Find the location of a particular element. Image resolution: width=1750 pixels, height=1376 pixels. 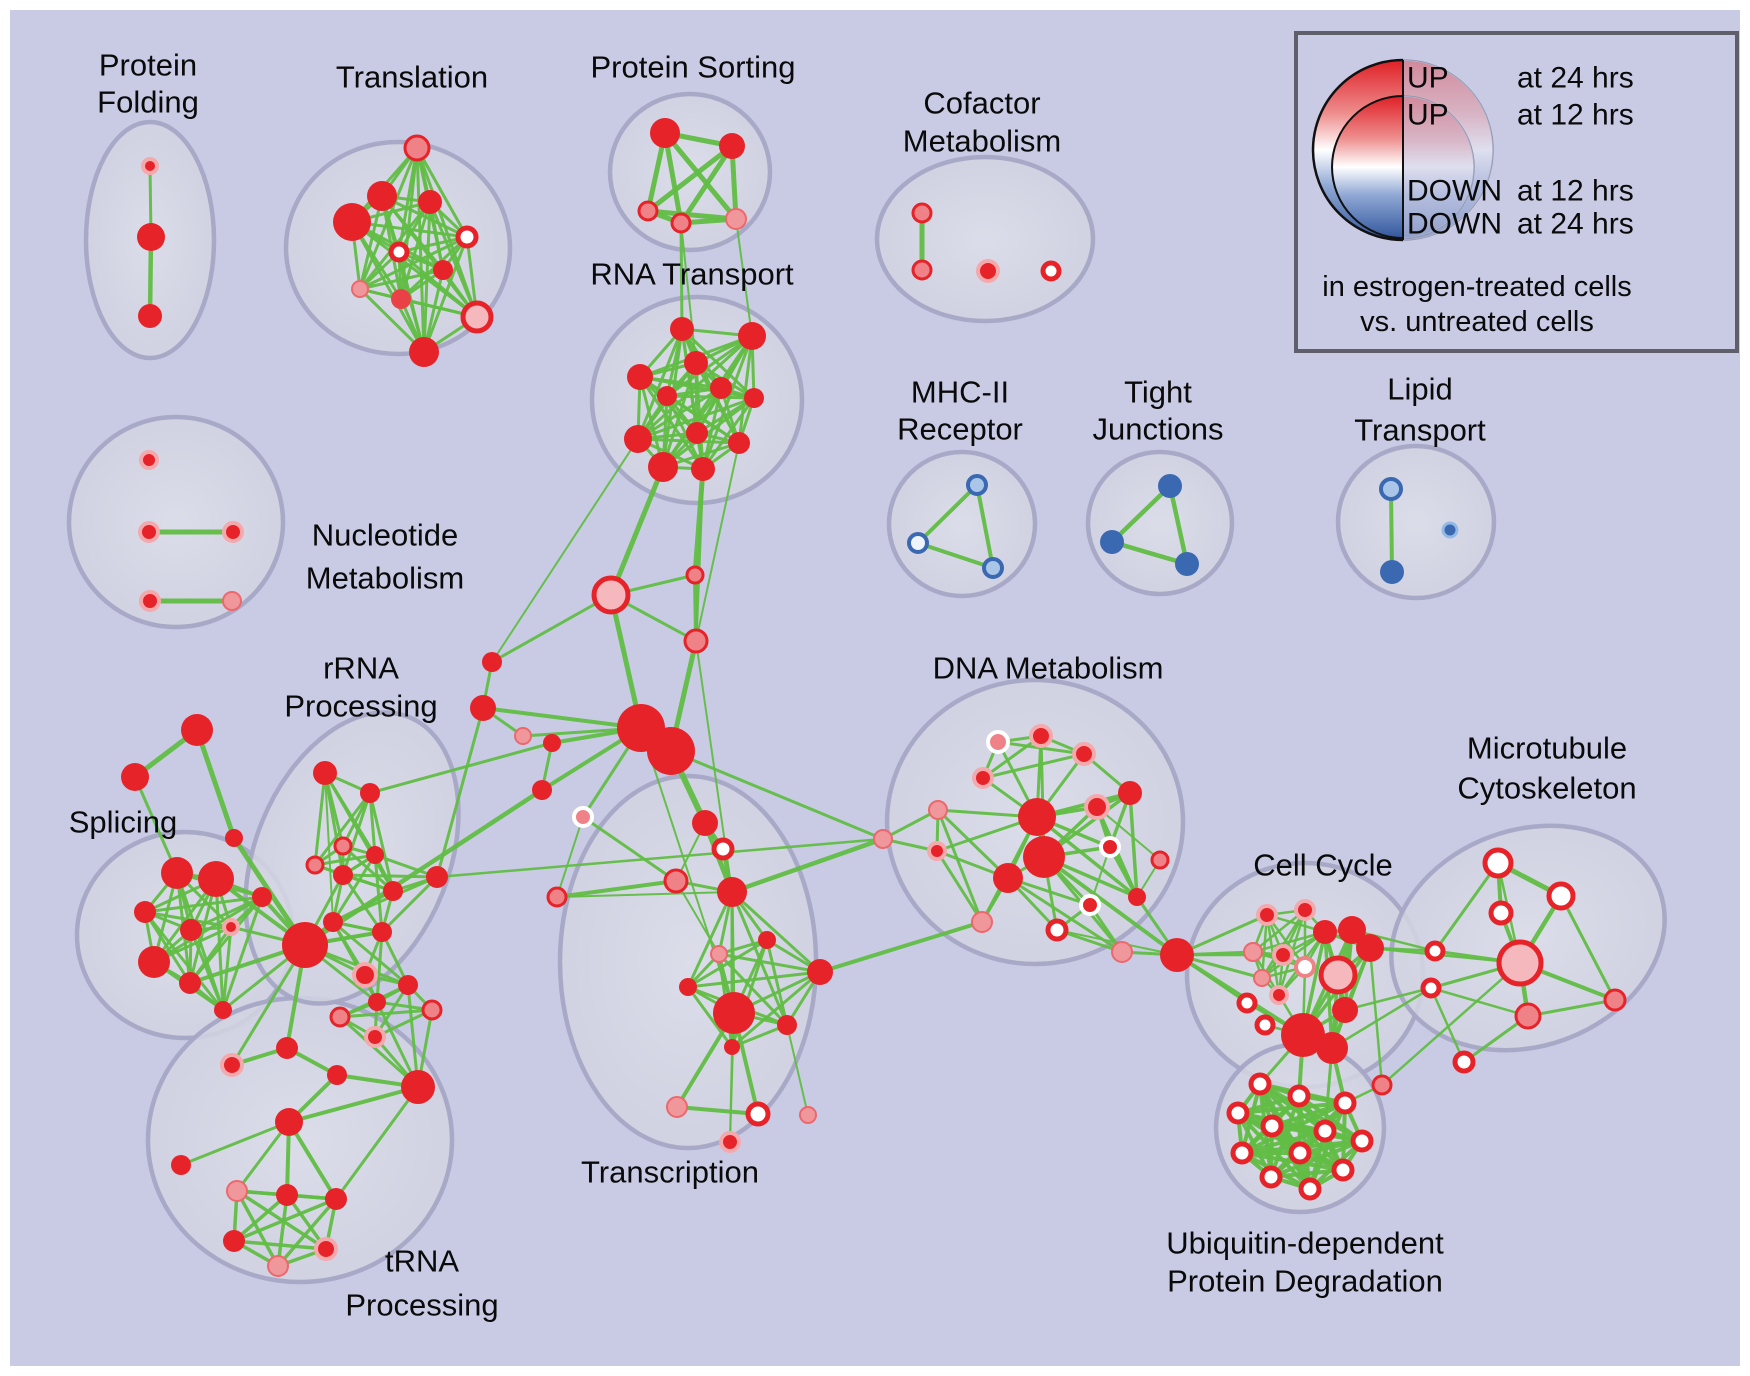

network-node-sp4 is located at coordinates (191, 930).